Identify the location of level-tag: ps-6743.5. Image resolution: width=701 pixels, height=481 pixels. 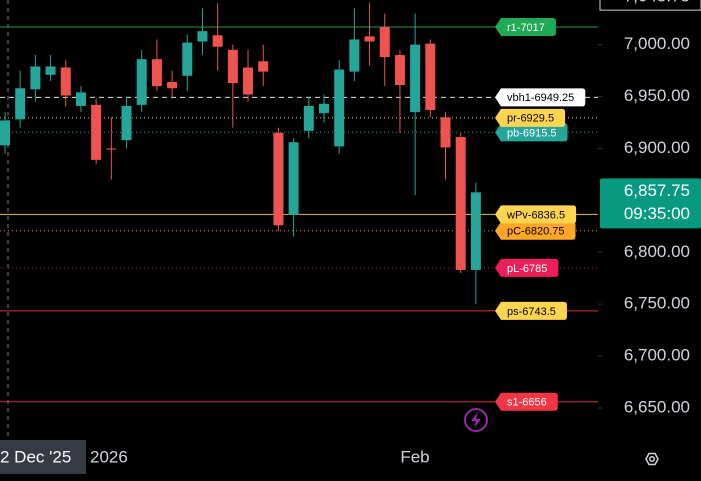
(531, 310).